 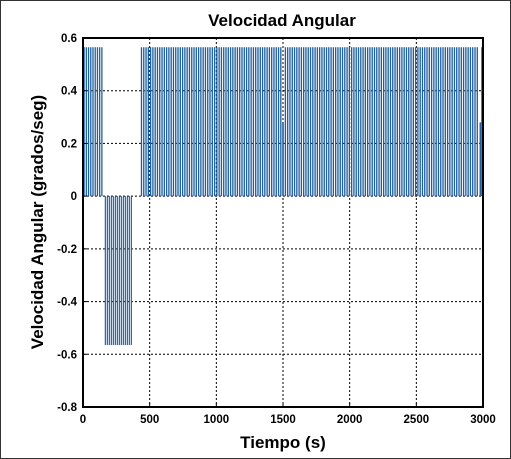 I want to click on y-tick-label-2: 0.2, so click(x=69, y=144).